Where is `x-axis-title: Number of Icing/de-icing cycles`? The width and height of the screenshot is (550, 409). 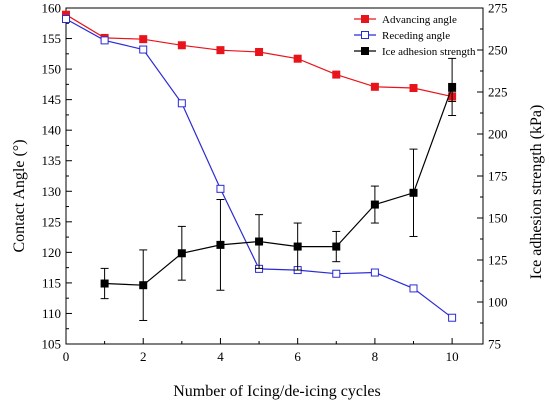
x-axis-title: Number of Icing/de-icing cycles is located at coordinates (276, 391).